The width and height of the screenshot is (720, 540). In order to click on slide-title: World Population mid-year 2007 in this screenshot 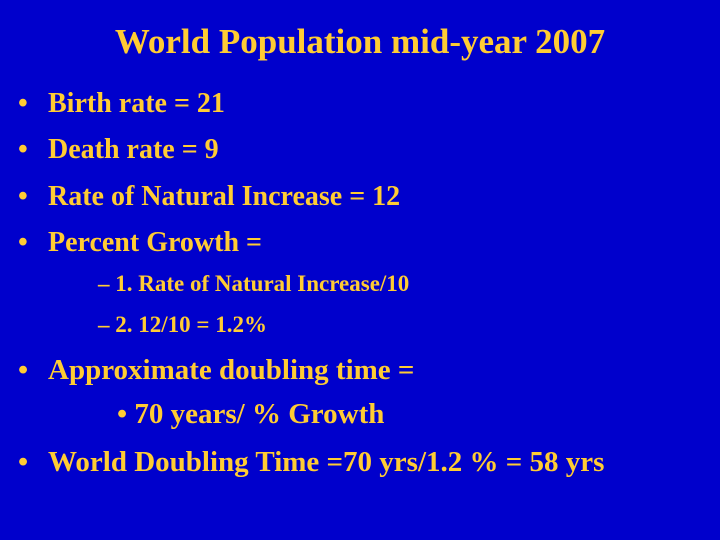, I will do `click(360, 41)`.